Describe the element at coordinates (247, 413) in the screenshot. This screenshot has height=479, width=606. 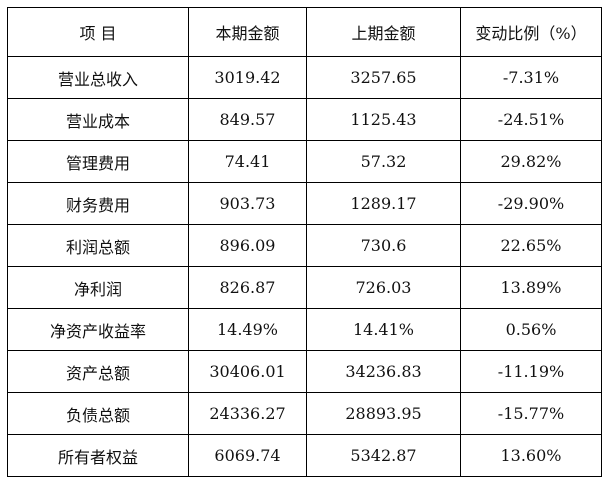
I see `current-amount: 24336.27` at that location.